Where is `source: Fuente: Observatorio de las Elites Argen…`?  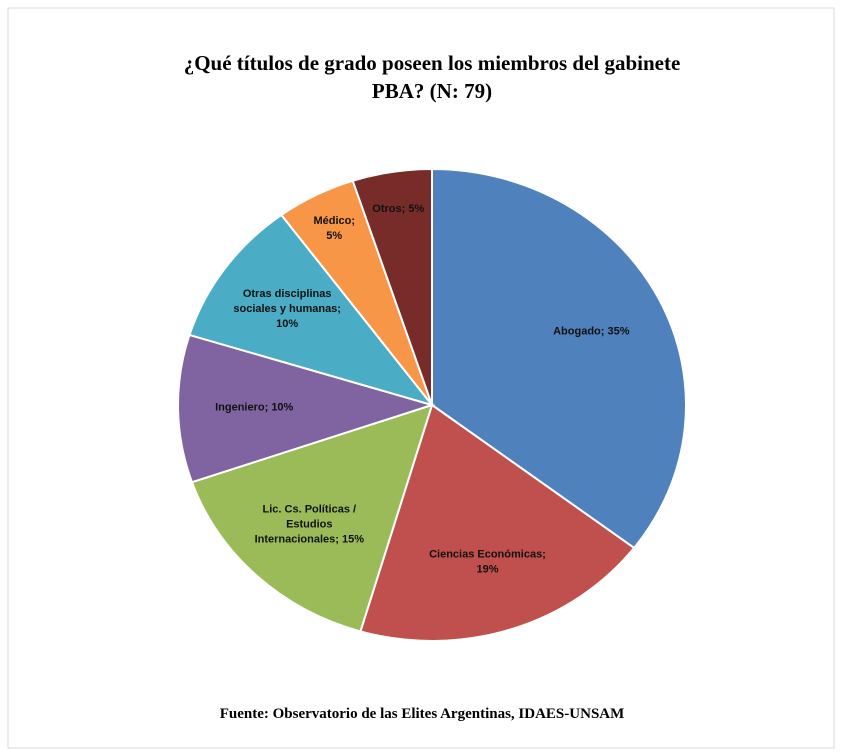
source: Fuente: Observatorio de las Elites Argen… is located at coordinates (422, 714).